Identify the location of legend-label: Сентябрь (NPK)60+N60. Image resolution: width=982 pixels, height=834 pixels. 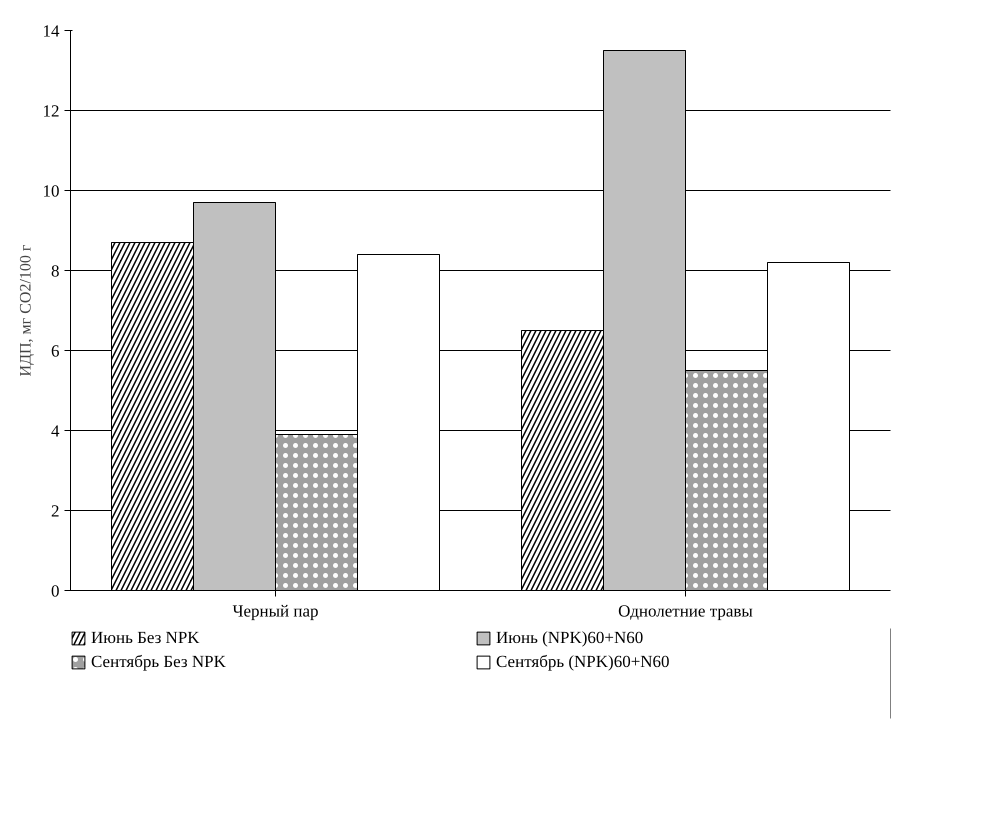
(583, 662).